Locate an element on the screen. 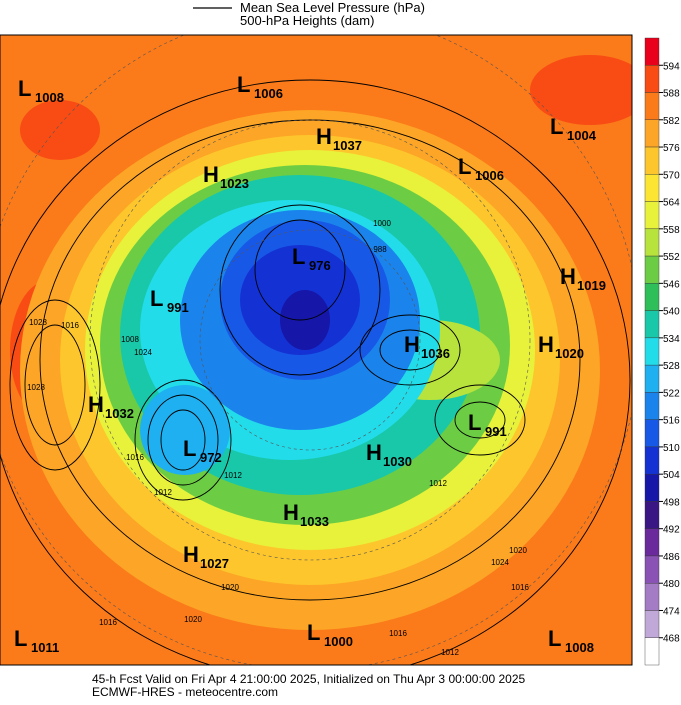  contour-label: 1000 is located at coordinates (382, 223).